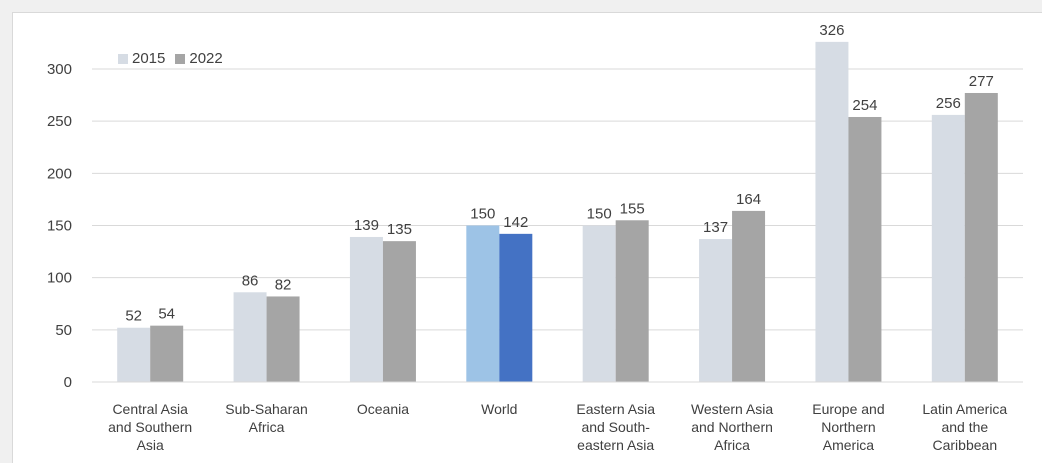  What do you see at coordinates (206, 58) in the screenshot?
I see `legend-label-2022: 2022` at bounding box center [206, 58].